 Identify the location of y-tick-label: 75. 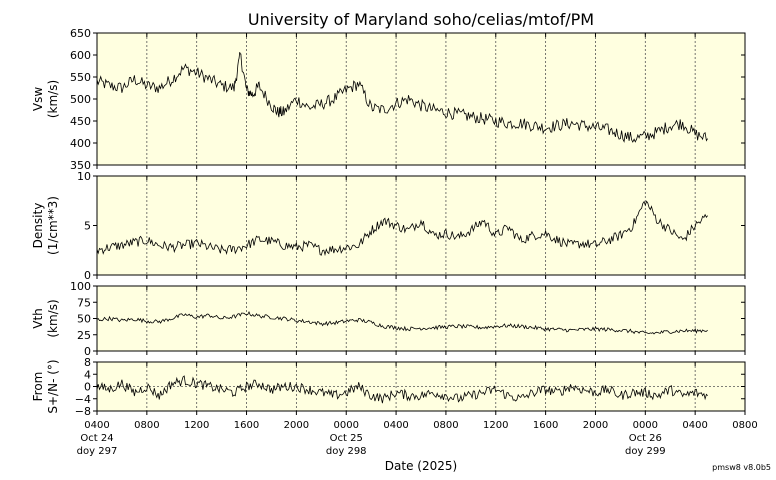
(84, 302).